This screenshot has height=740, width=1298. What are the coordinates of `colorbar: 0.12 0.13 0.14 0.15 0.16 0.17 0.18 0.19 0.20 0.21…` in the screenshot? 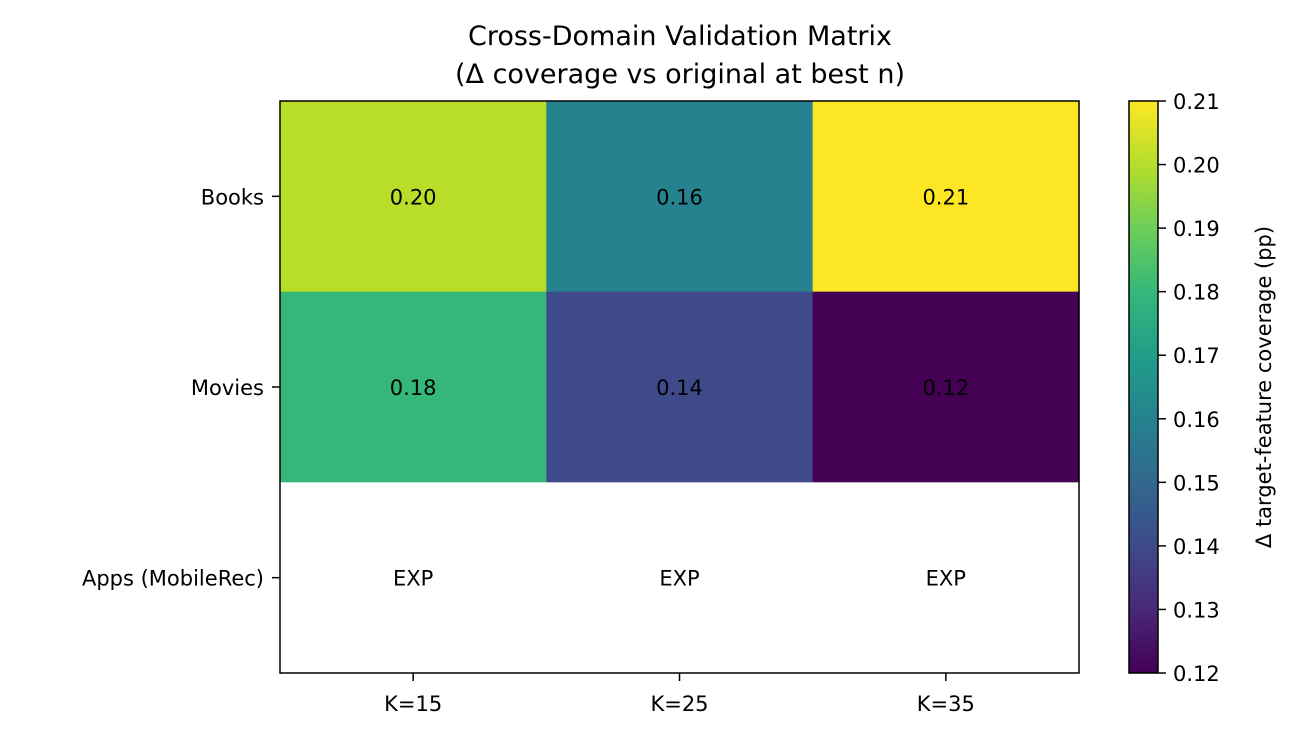 It's located at (1202, 388).